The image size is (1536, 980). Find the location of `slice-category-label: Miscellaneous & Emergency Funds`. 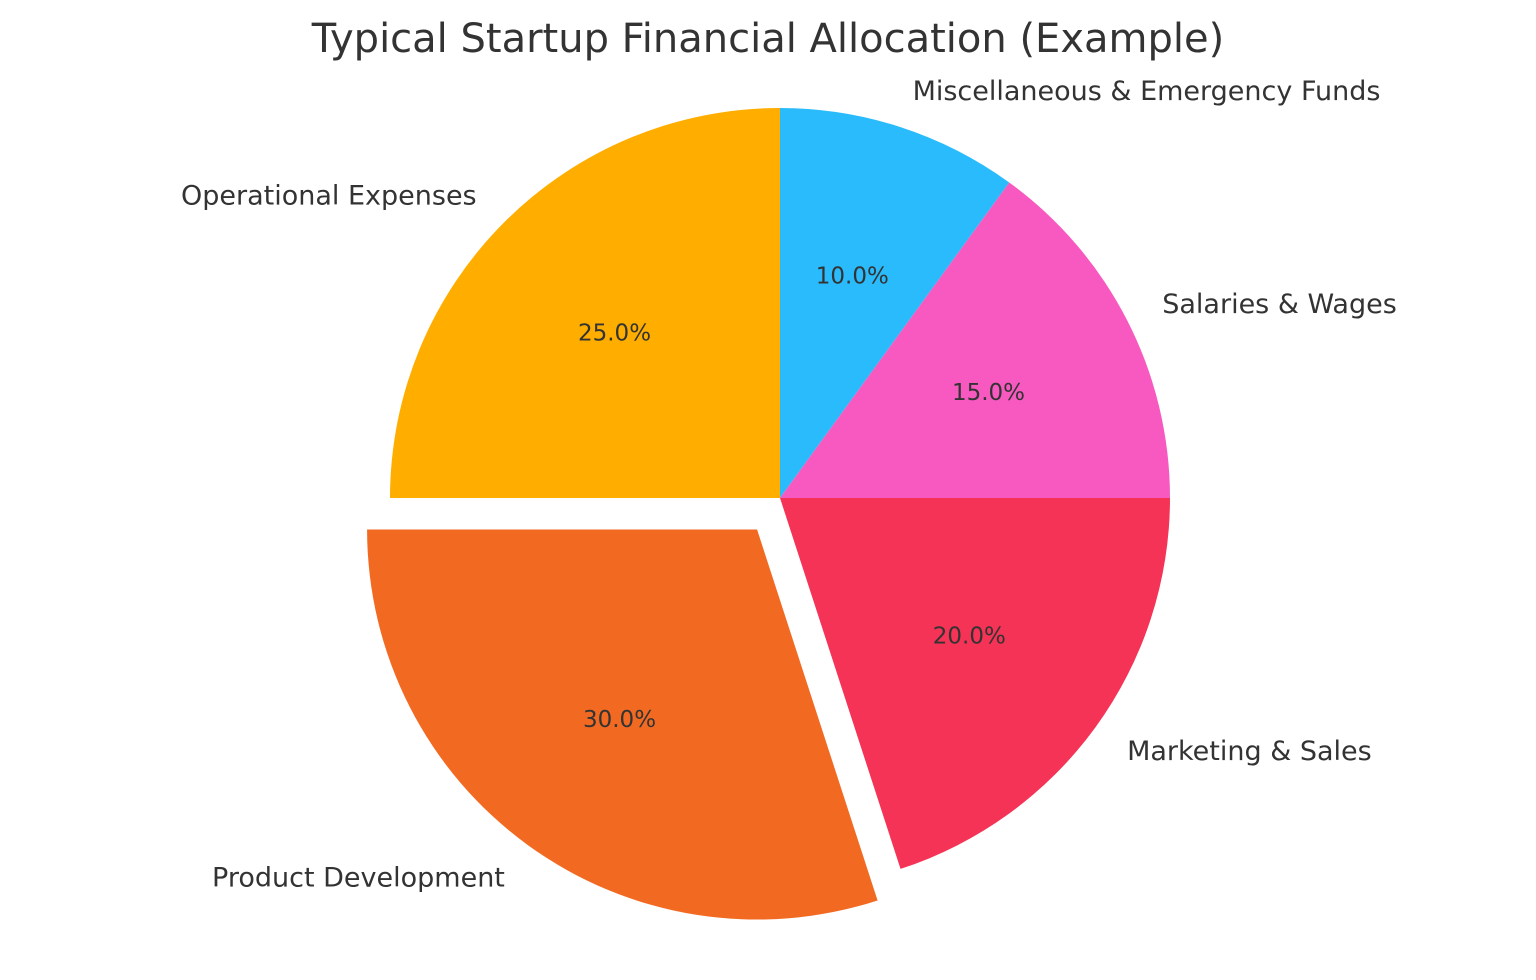

slice-category-label: Miscellaneous & Emergency Funds is located at coordinates (1147, 91).